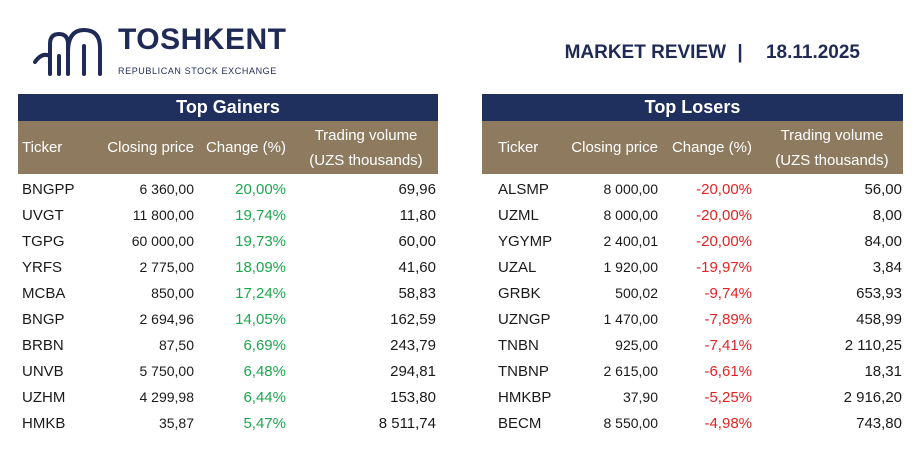  I want to click on closing-price-cell: 1 920,00, so click(631, 267).